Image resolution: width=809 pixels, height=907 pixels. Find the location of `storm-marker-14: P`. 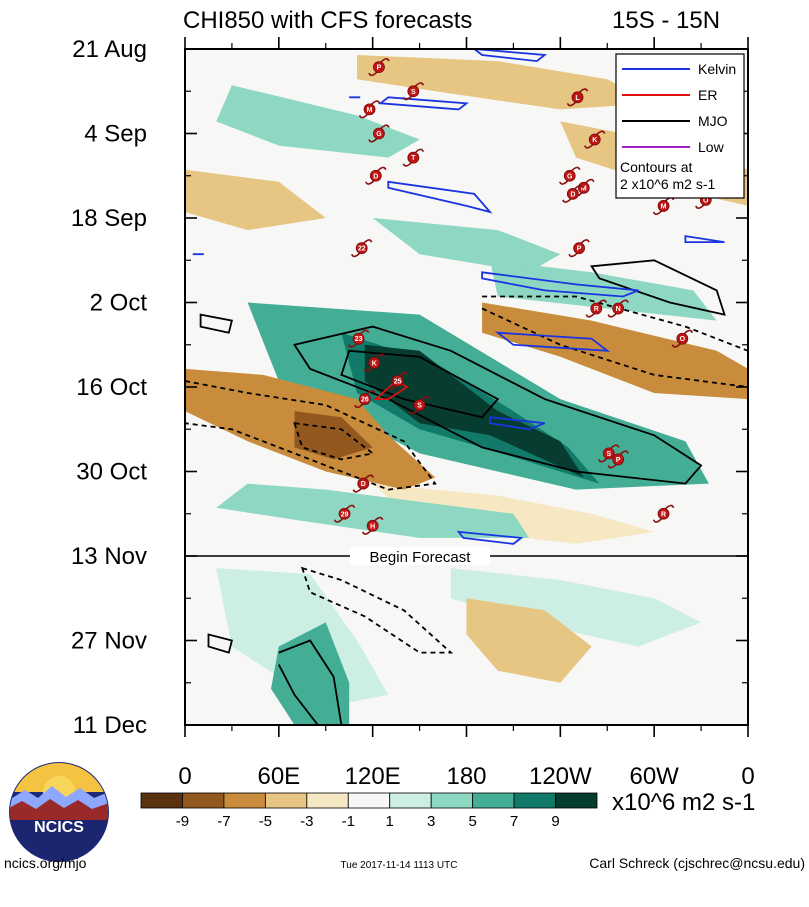

storm-marker-14: P is located at coordinates (579, 248).